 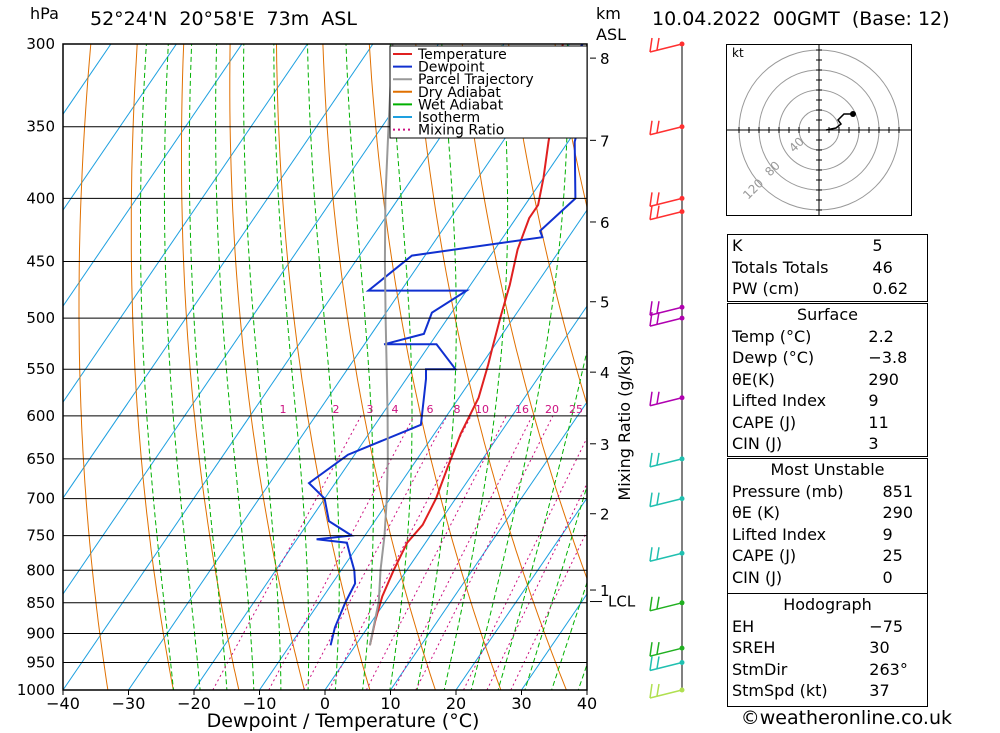 What do you see at coordinates (40, 198) in the screenshot?
I see `pressure-tick-label: 400` at bounding box center [40, 198].